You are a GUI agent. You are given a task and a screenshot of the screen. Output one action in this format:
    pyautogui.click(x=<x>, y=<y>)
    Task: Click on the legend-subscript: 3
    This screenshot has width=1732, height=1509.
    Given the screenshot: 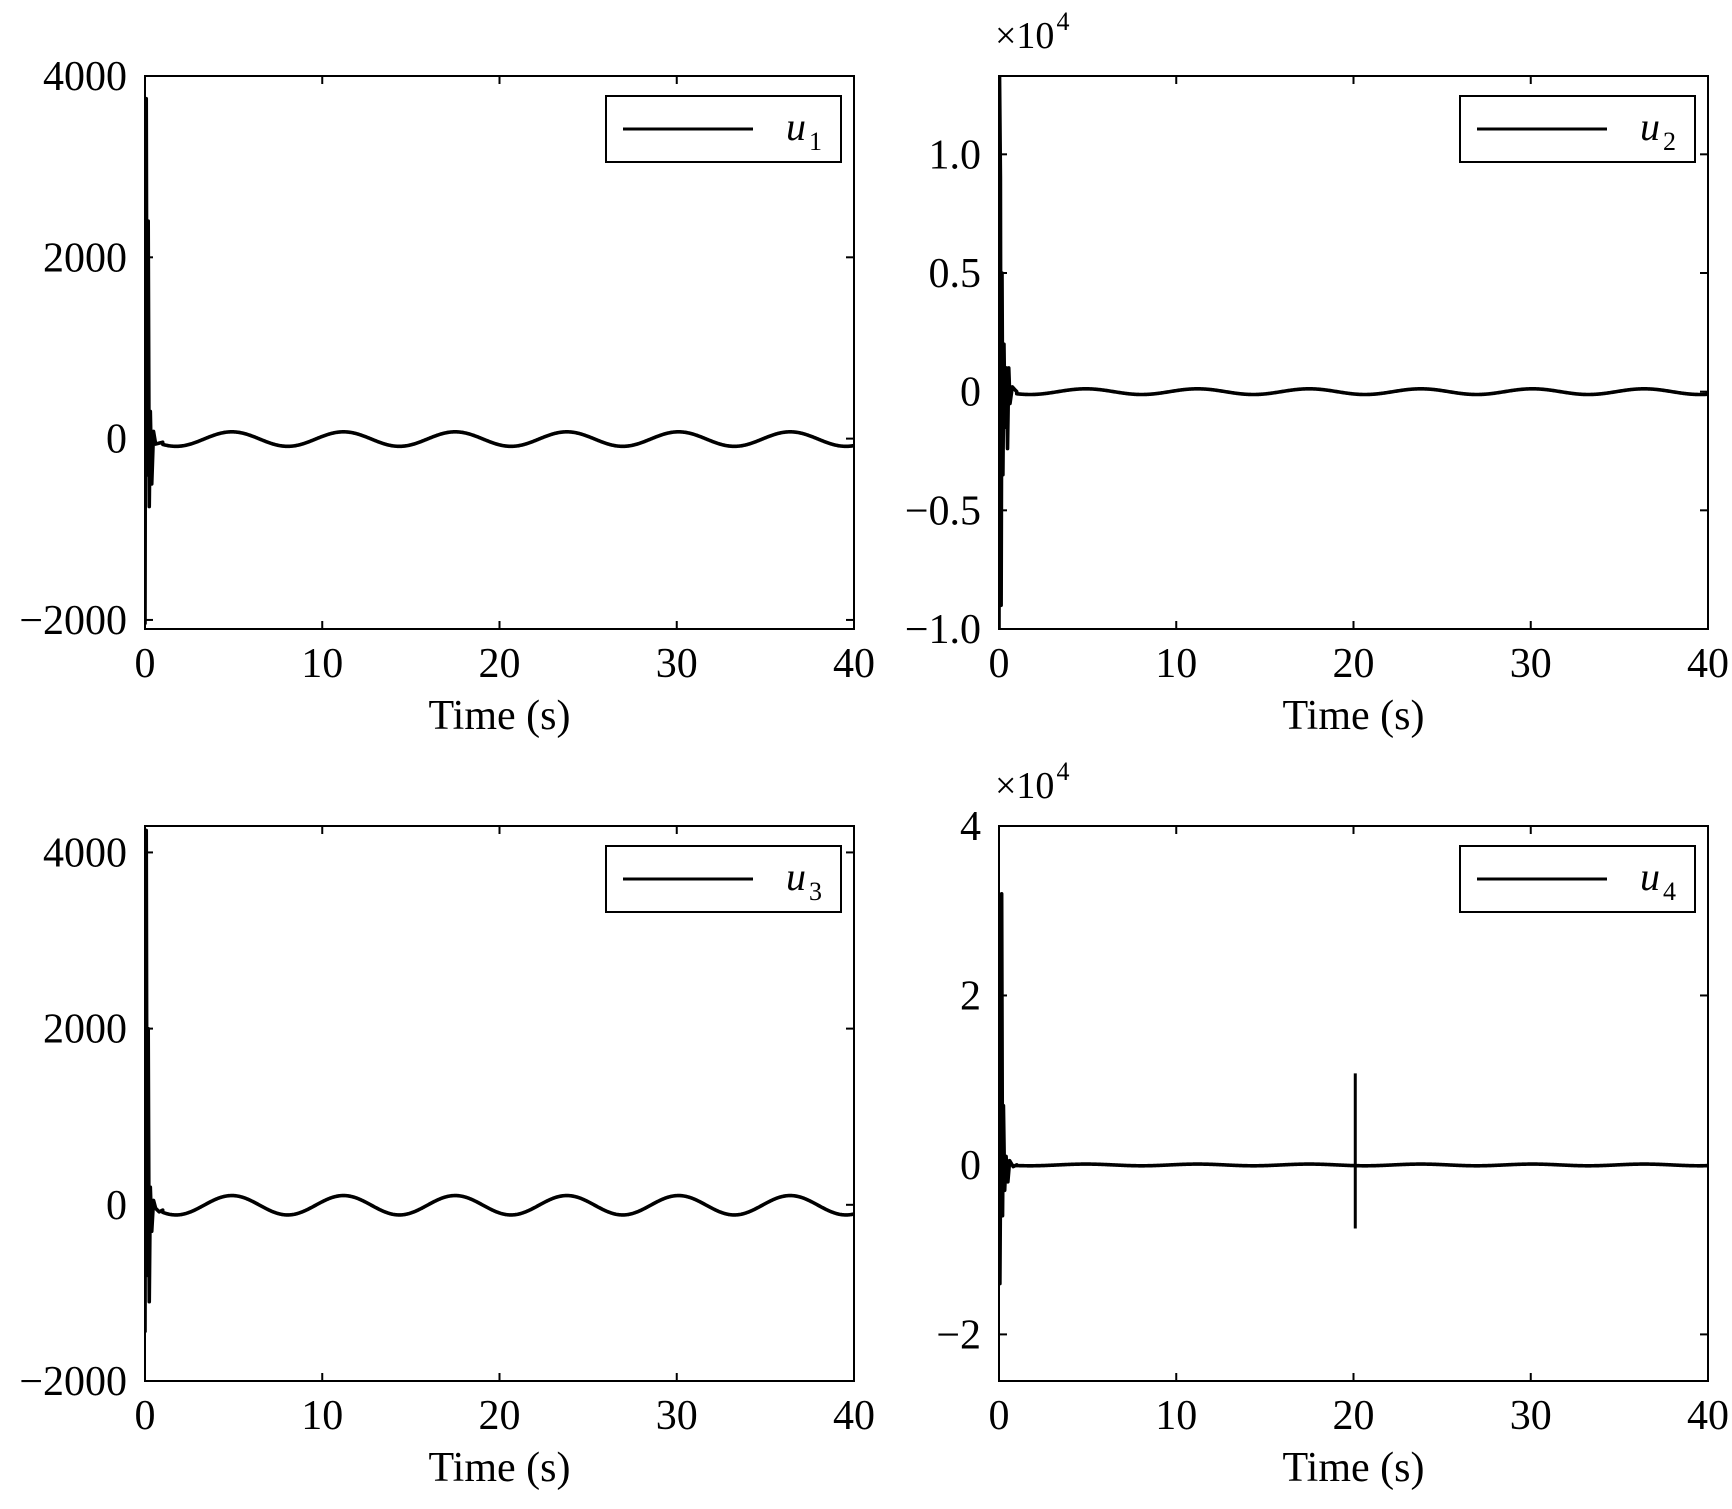 What is the action you would take?
    pyautogui.click(x=815, y=891)
    